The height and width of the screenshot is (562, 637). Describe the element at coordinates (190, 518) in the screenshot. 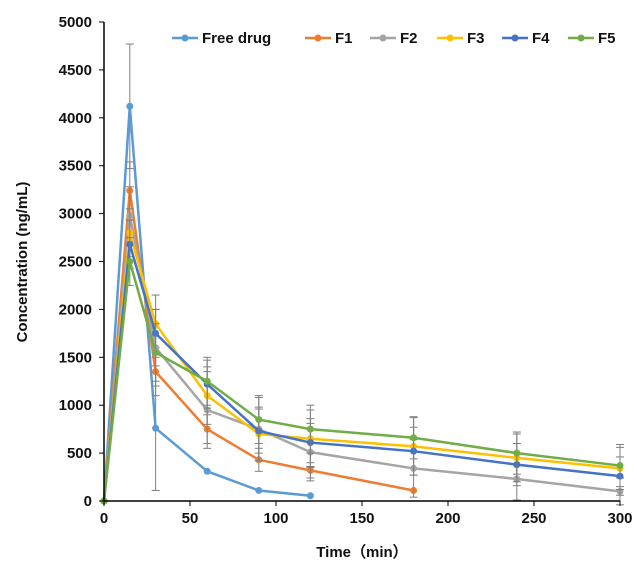

I see `x-tick-label: 50` at that location.